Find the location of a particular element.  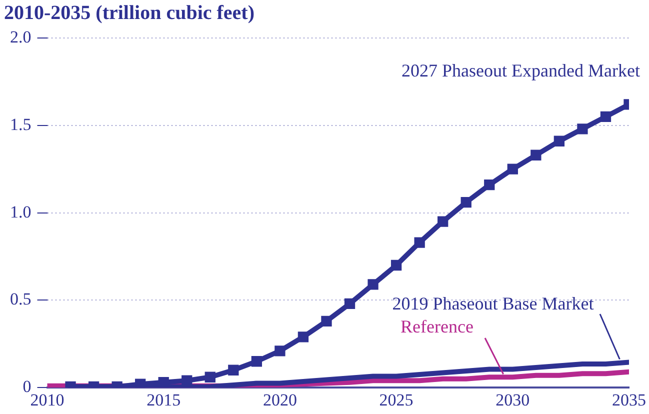

chart-title: 2010-2035 (trillion cubic feet) is located at coordinates (129, 13).